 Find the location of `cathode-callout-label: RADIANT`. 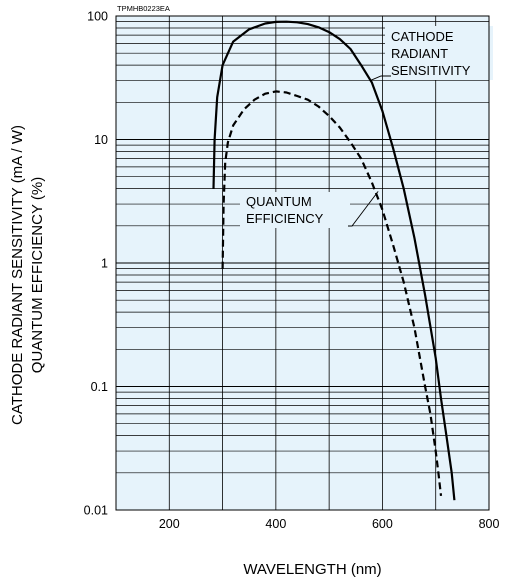

cathode-callout-label: RADIANT is located at coordinates (419, 53).